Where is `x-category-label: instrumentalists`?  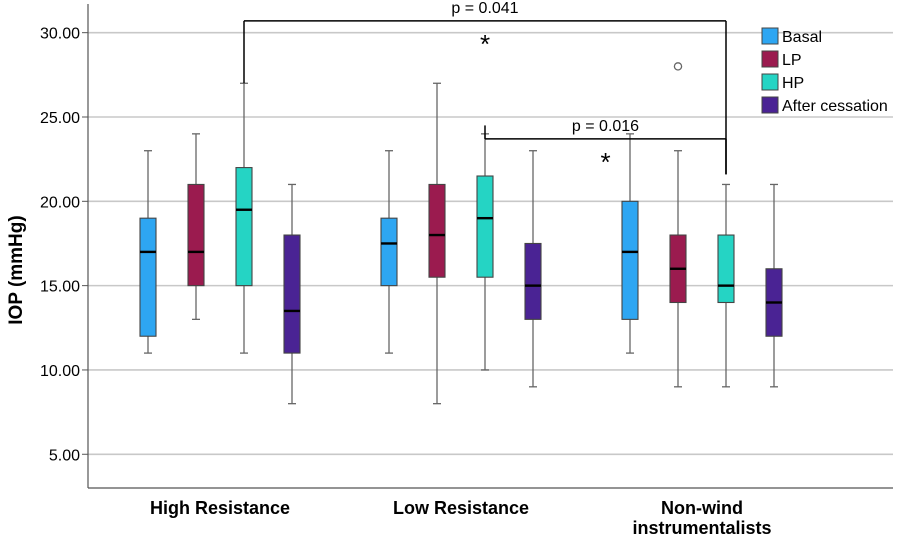 x-category-label: instrumentalists is located at coordinates (701, 527).